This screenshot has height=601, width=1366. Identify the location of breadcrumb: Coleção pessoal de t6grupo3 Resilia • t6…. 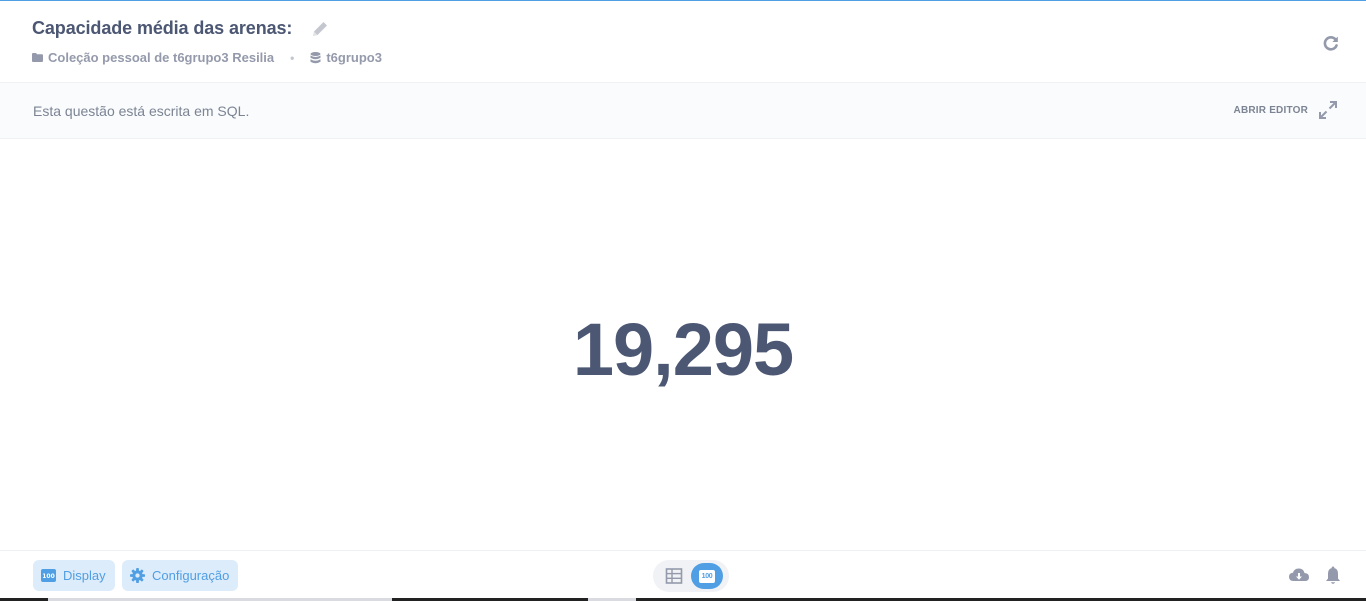
(207, 57).